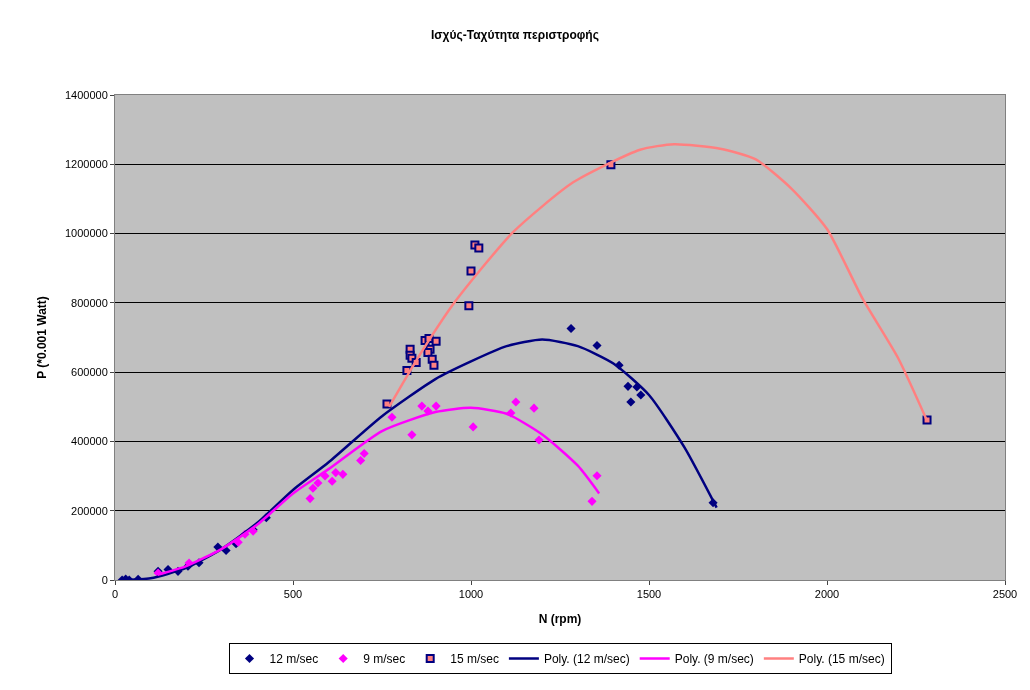  I want to click on x-axis-title: N (rpm), so click(560, 619).